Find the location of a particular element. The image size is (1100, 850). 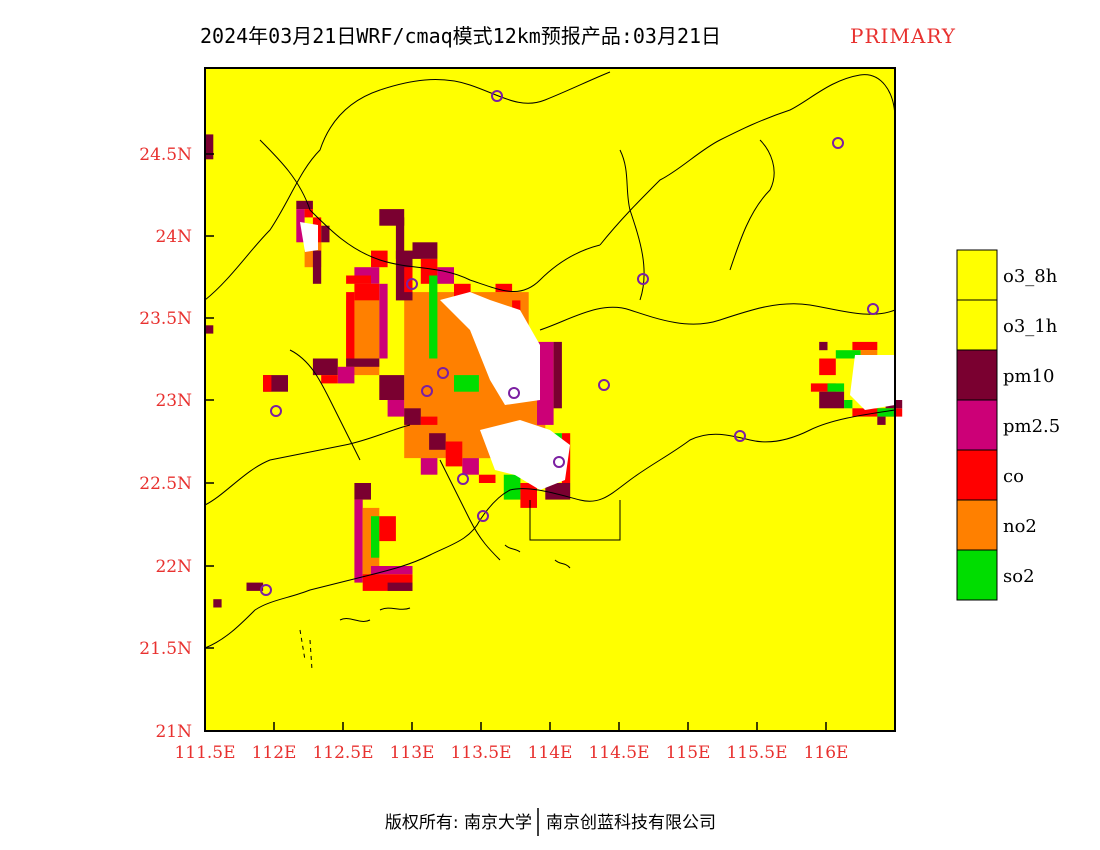

y-tick-label: 24N is located at coordinates (173, 237).